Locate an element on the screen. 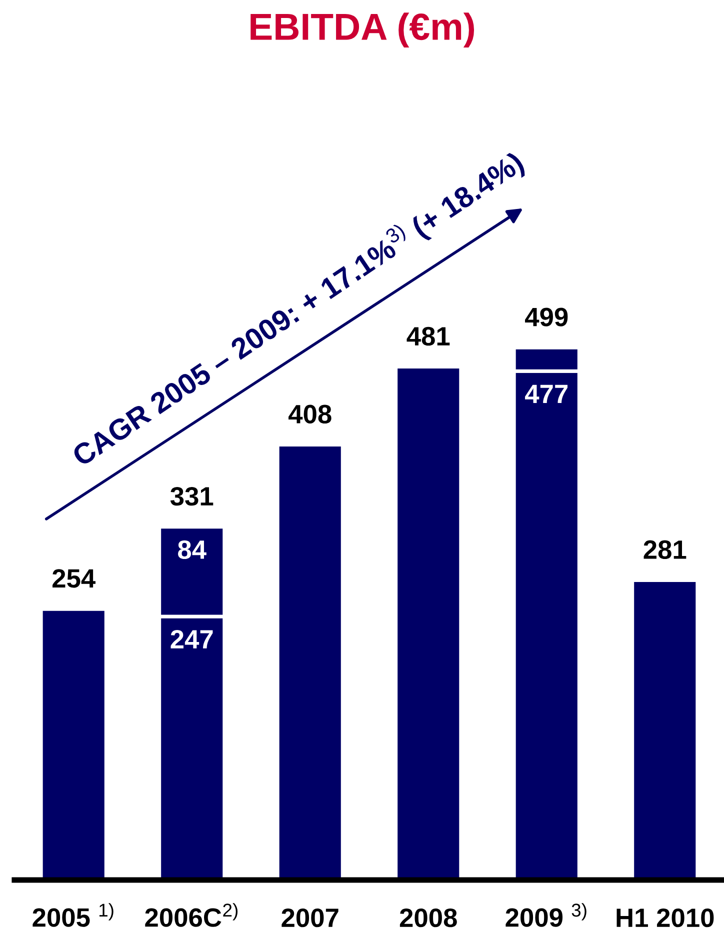  x-tick-label: 2008 is located at coordinates (428, 918).